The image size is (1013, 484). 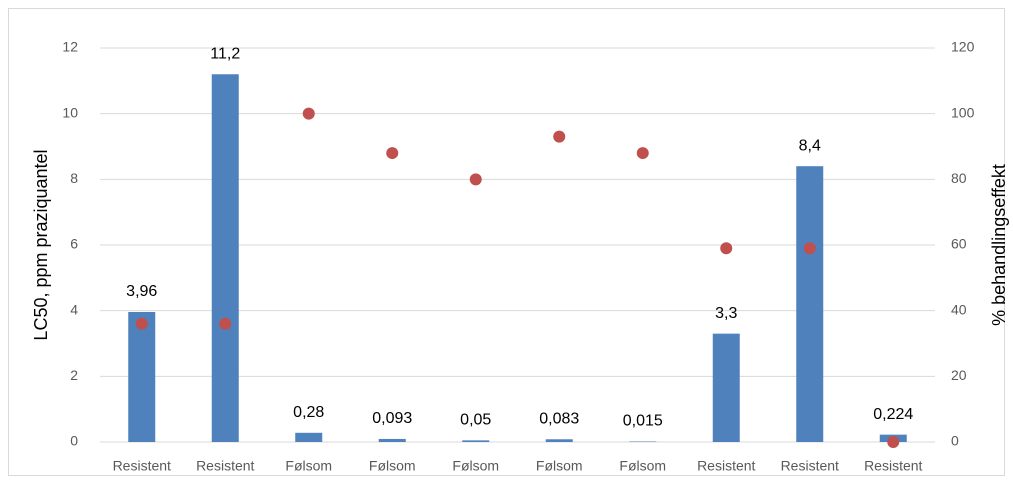 I want to click on value-label: 0,28, so click(x=308, y=412).